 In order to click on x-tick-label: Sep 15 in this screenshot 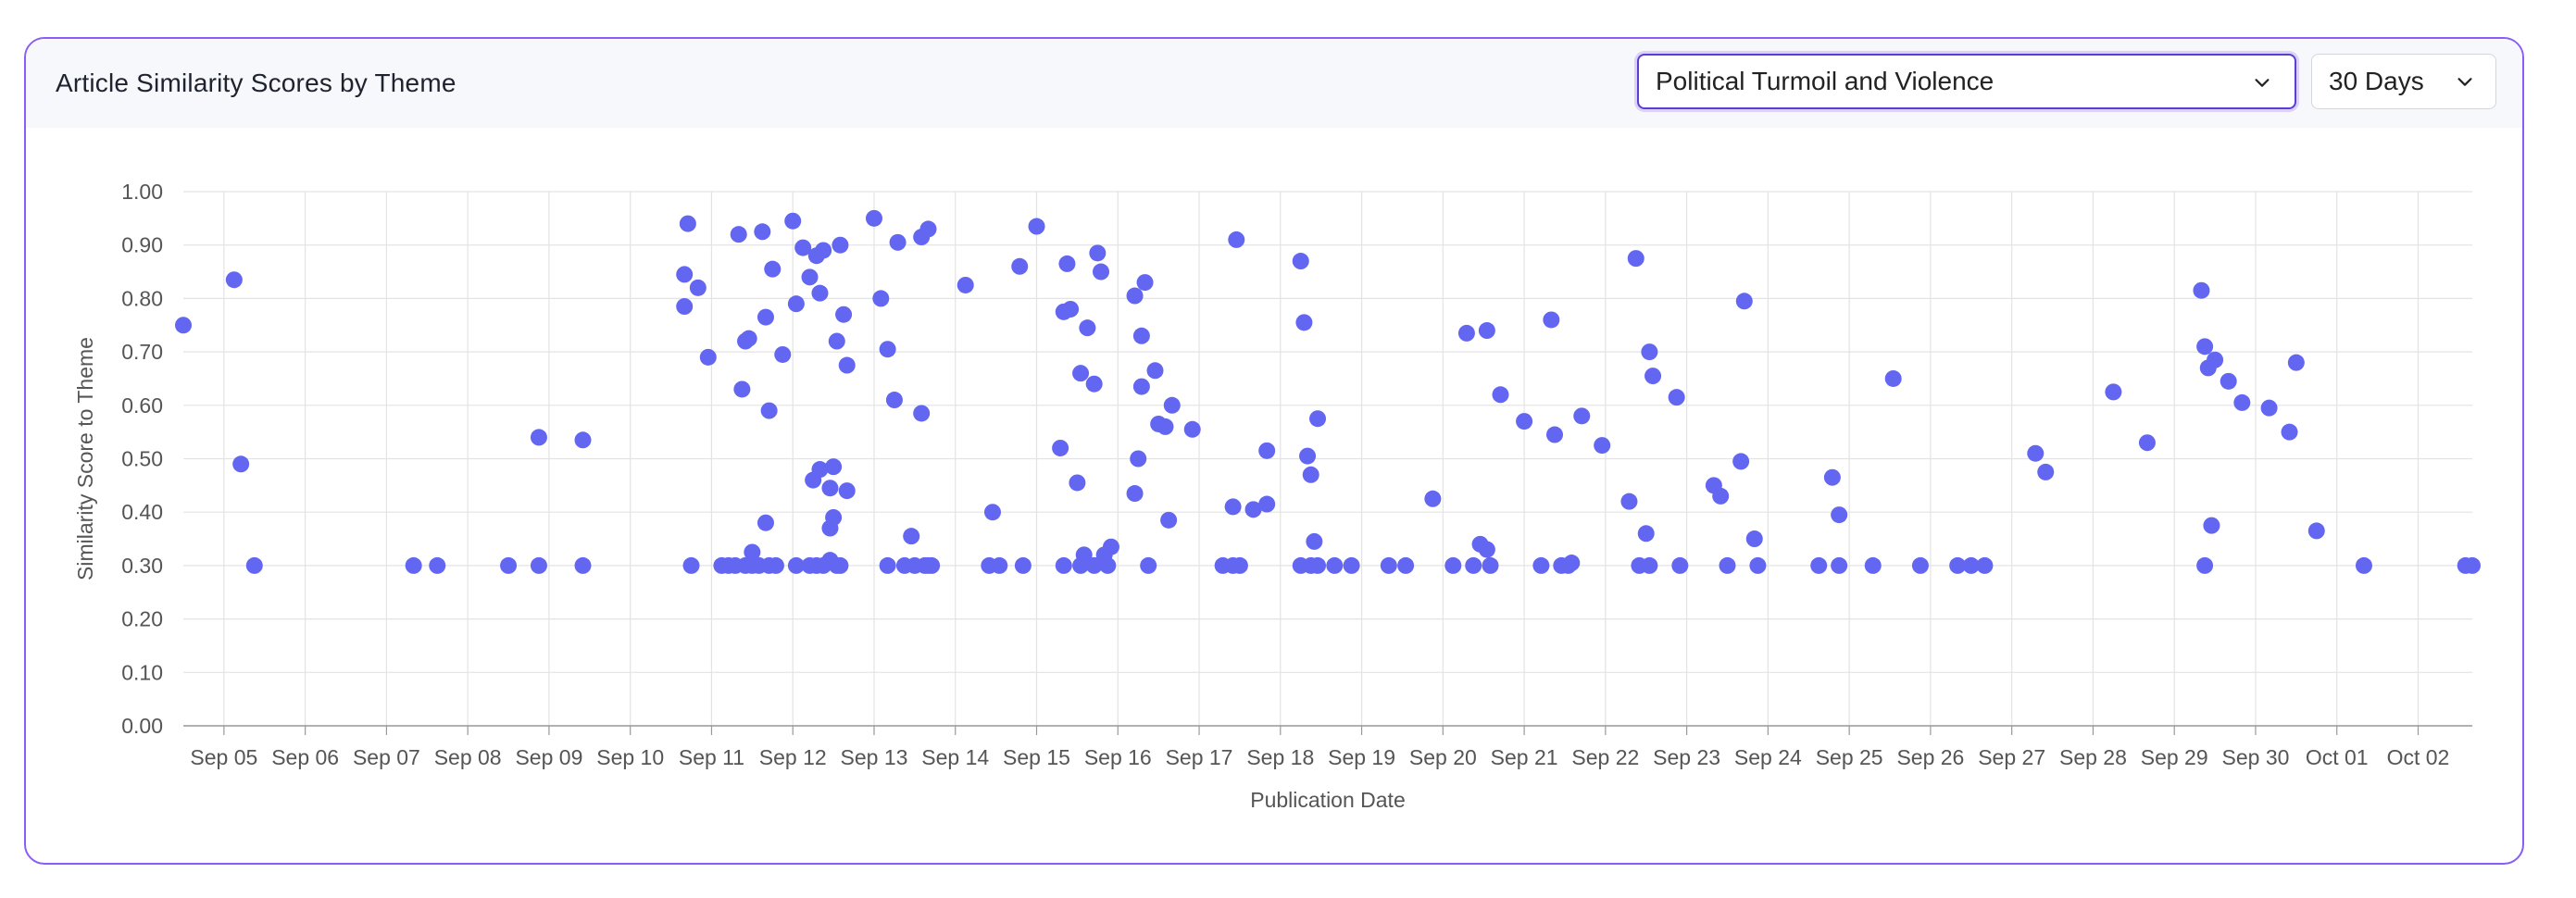, I will do `click(1036, 757)`.